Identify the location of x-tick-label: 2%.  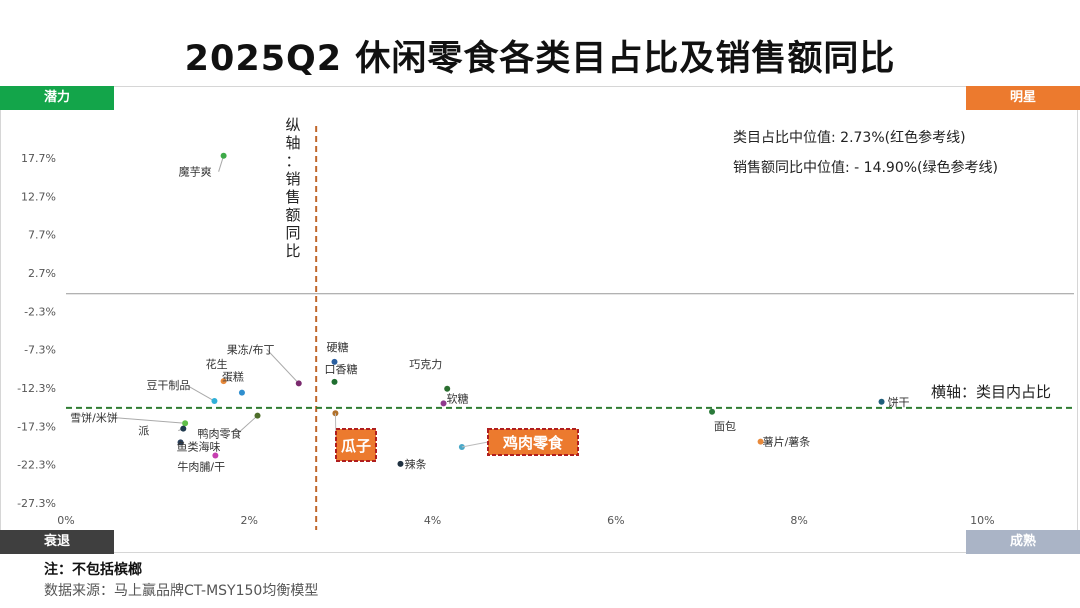
(249, 520).